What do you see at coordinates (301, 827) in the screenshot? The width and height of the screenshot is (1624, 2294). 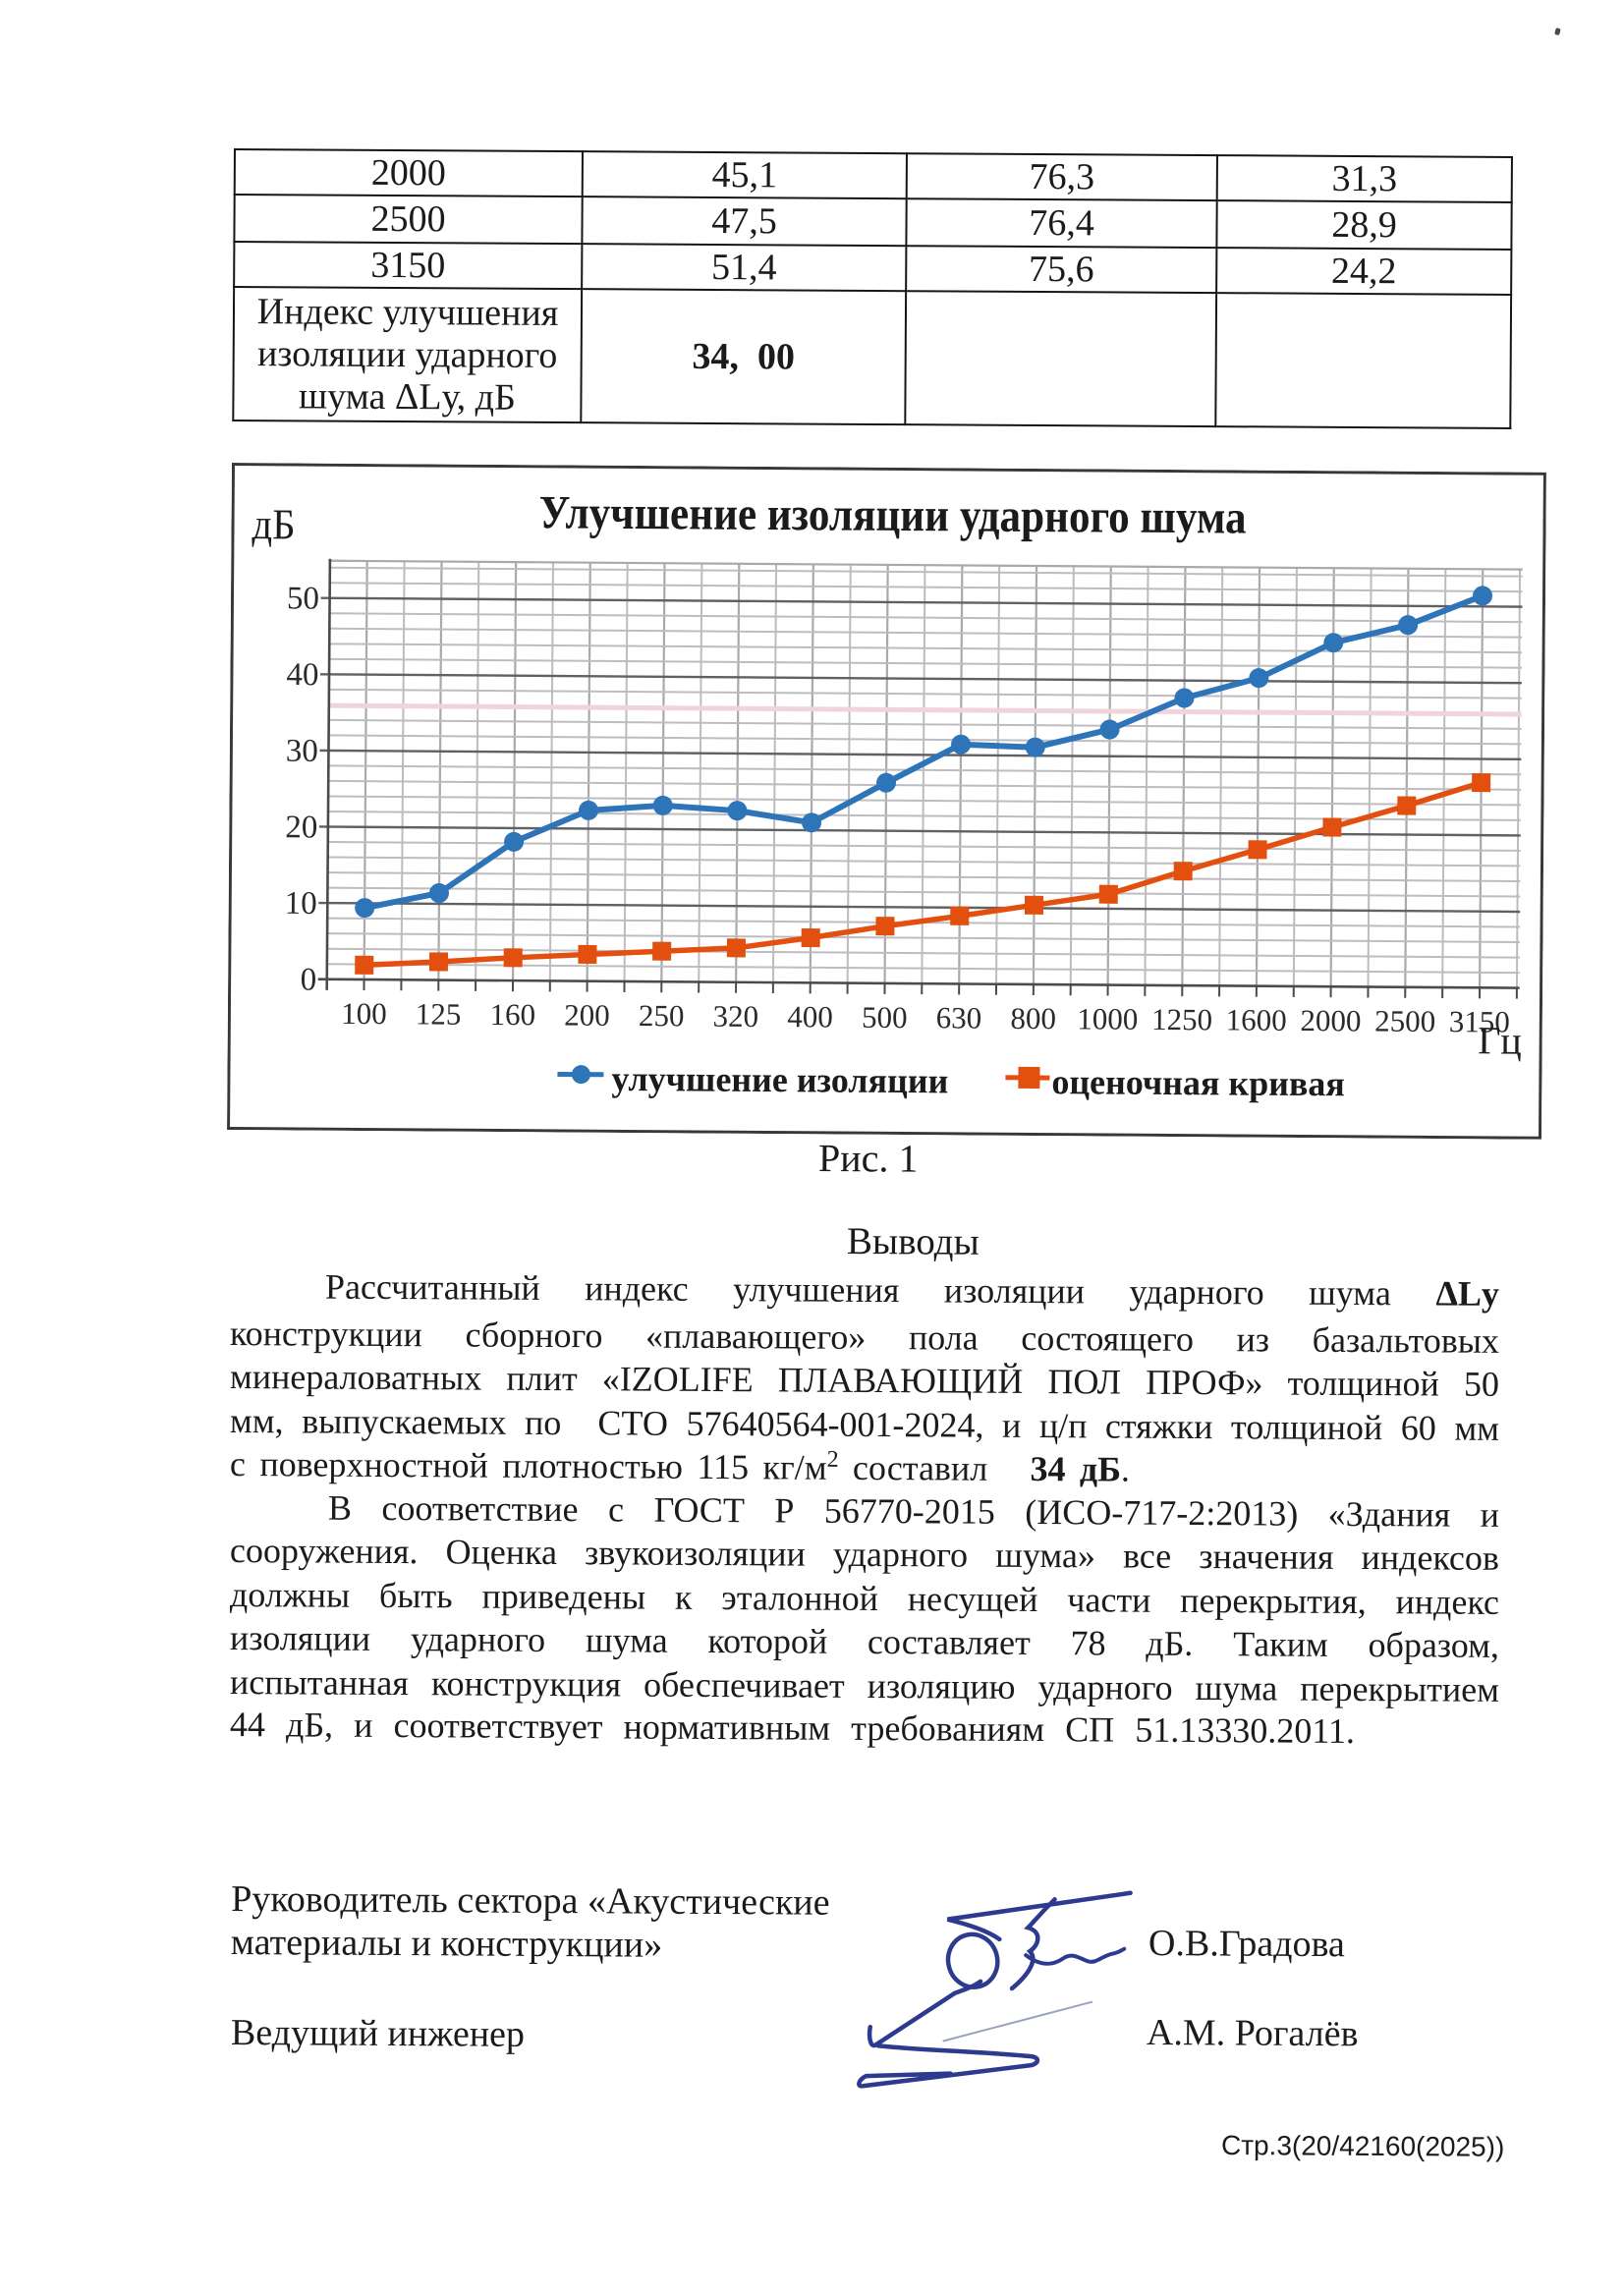 I see `svg-text: 20` at bounding box center [301, 827].